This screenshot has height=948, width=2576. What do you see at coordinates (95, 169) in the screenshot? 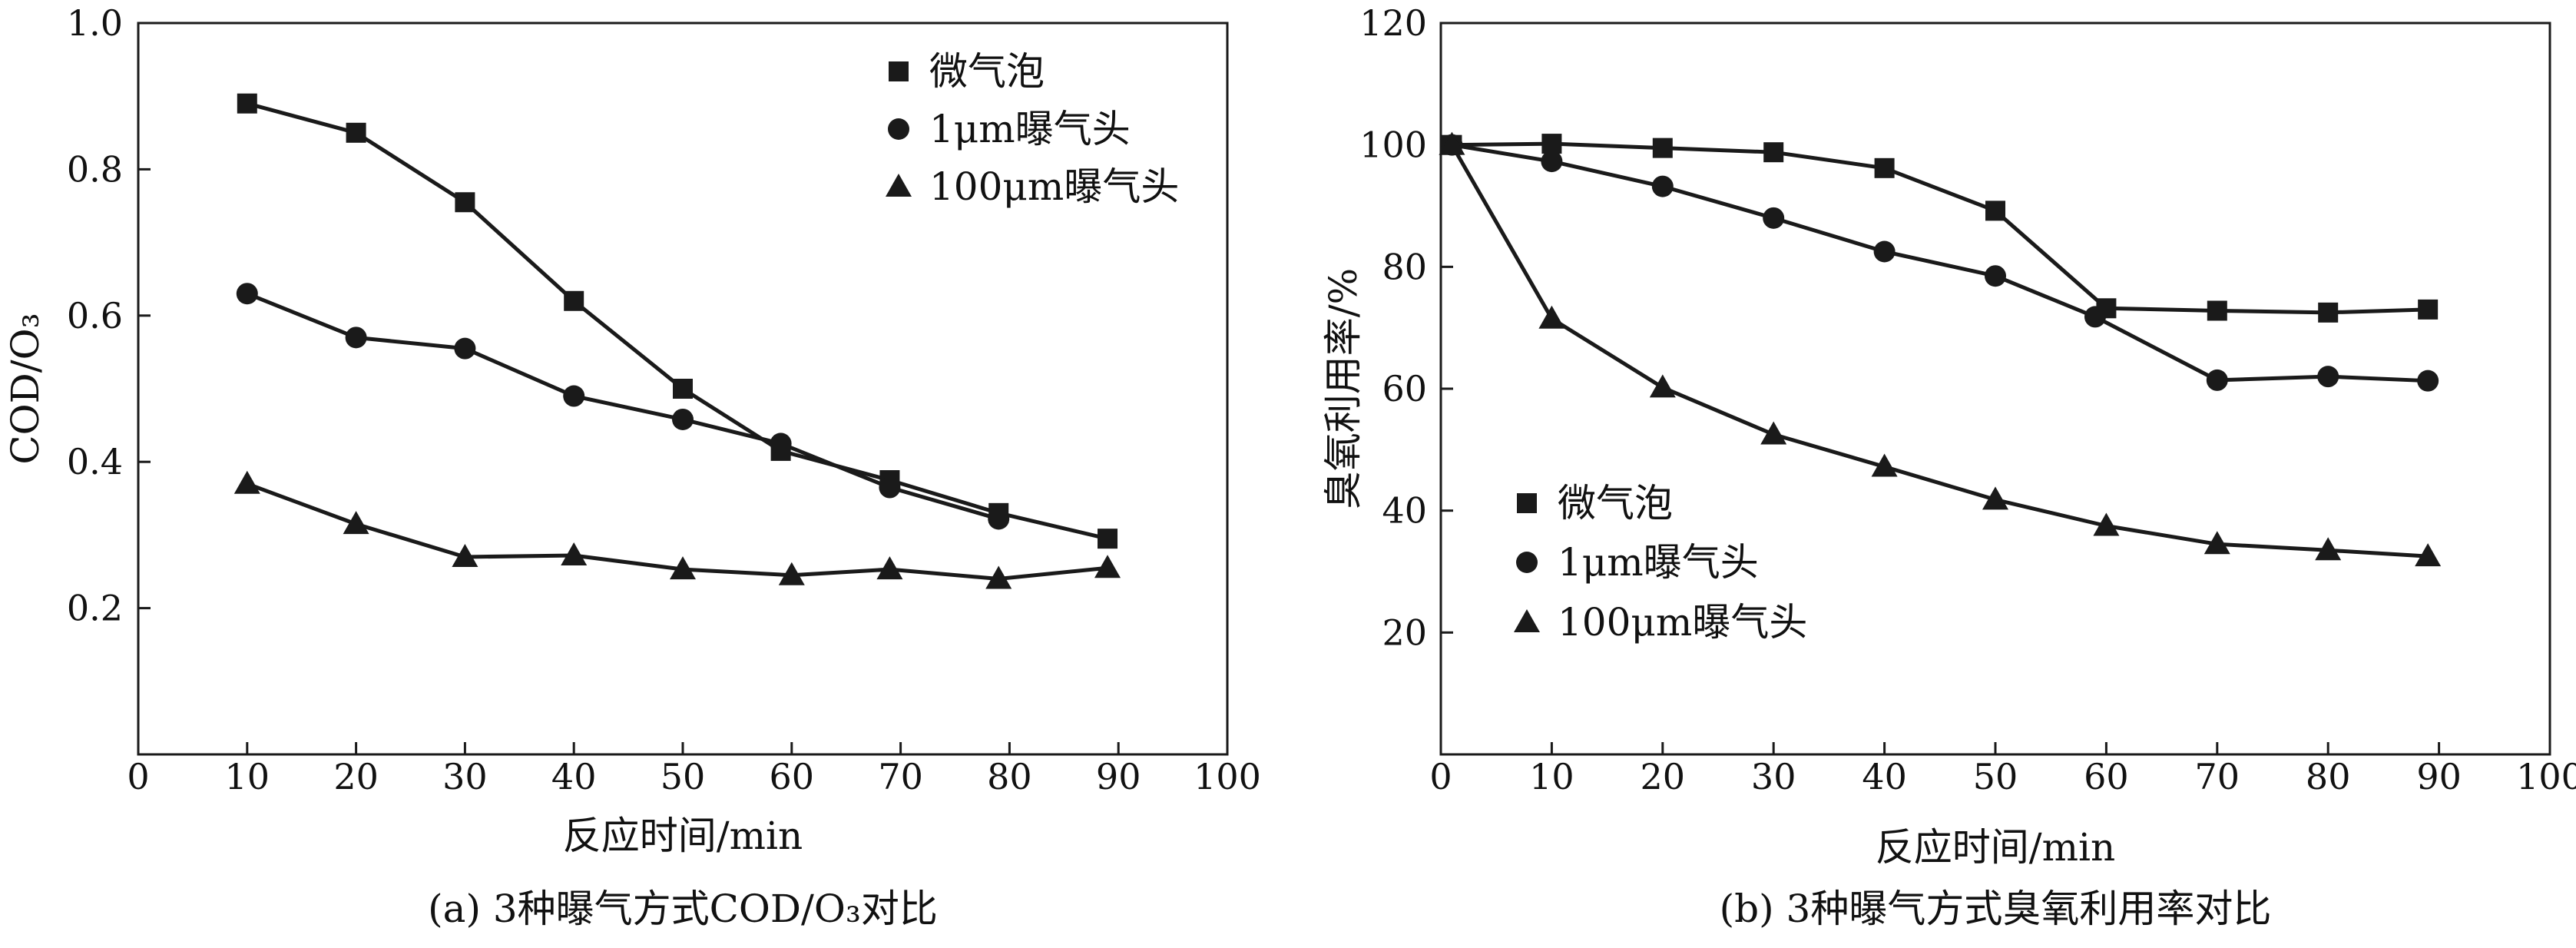
I see `y-tick-label: 0.8` at bounding box center [95, 169].